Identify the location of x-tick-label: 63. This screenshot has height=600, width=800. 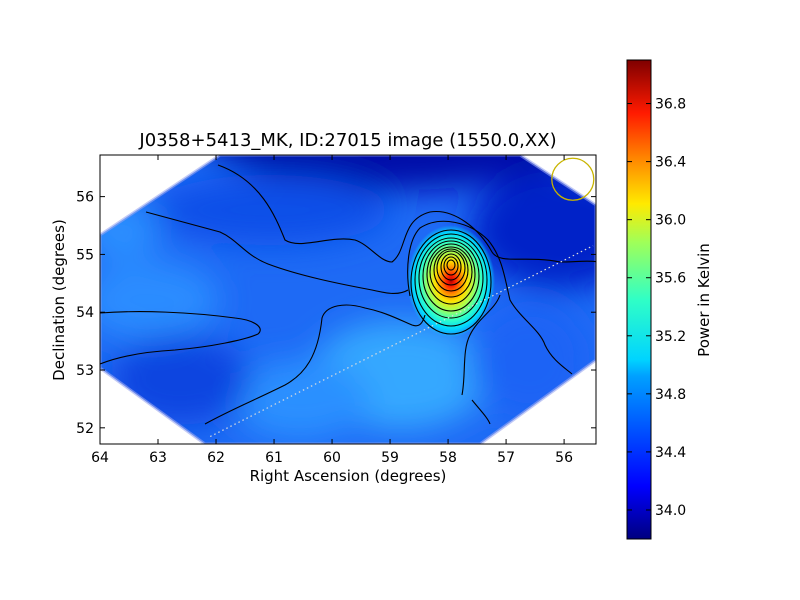
(158, 458).